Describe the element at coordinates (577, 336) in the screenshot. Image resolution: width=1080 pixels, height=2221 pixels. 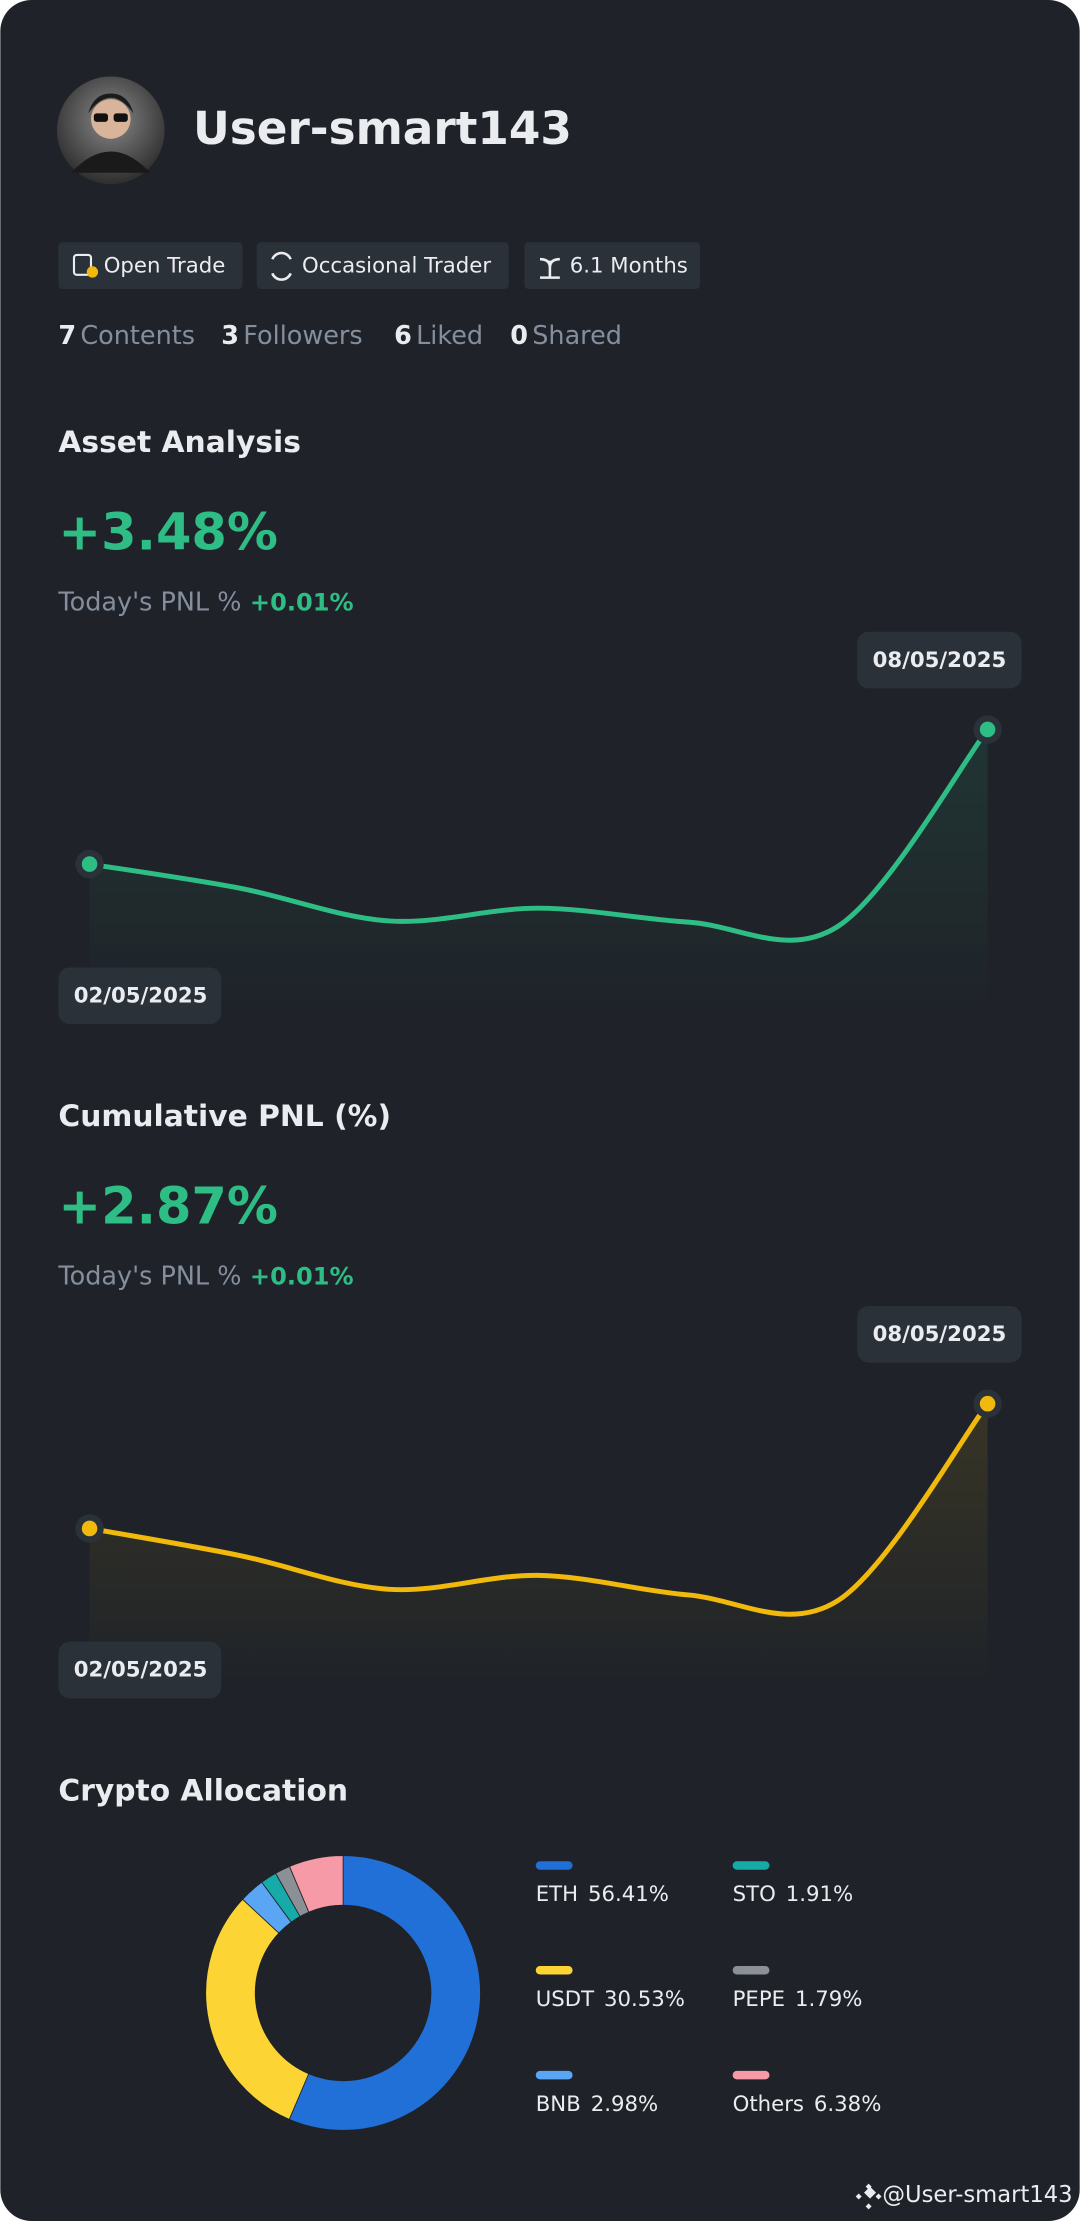
I see `stat-label: Shared` at that location.